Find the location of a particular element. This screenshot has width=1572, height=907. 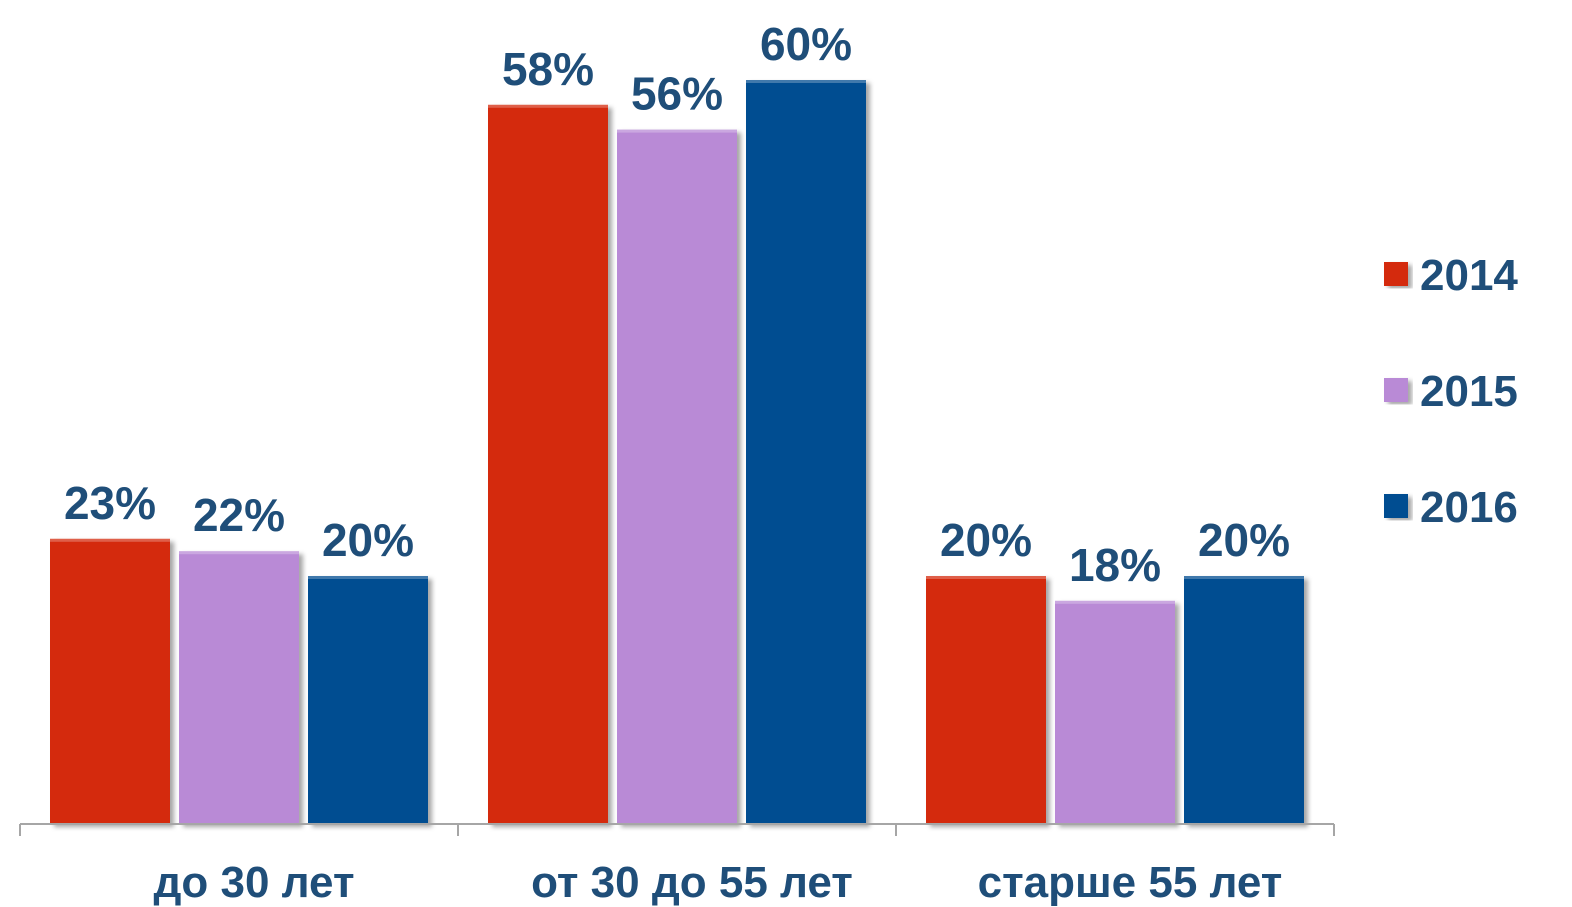

category-label-2: старше 55 лет is located at coordinates (1130, 882).